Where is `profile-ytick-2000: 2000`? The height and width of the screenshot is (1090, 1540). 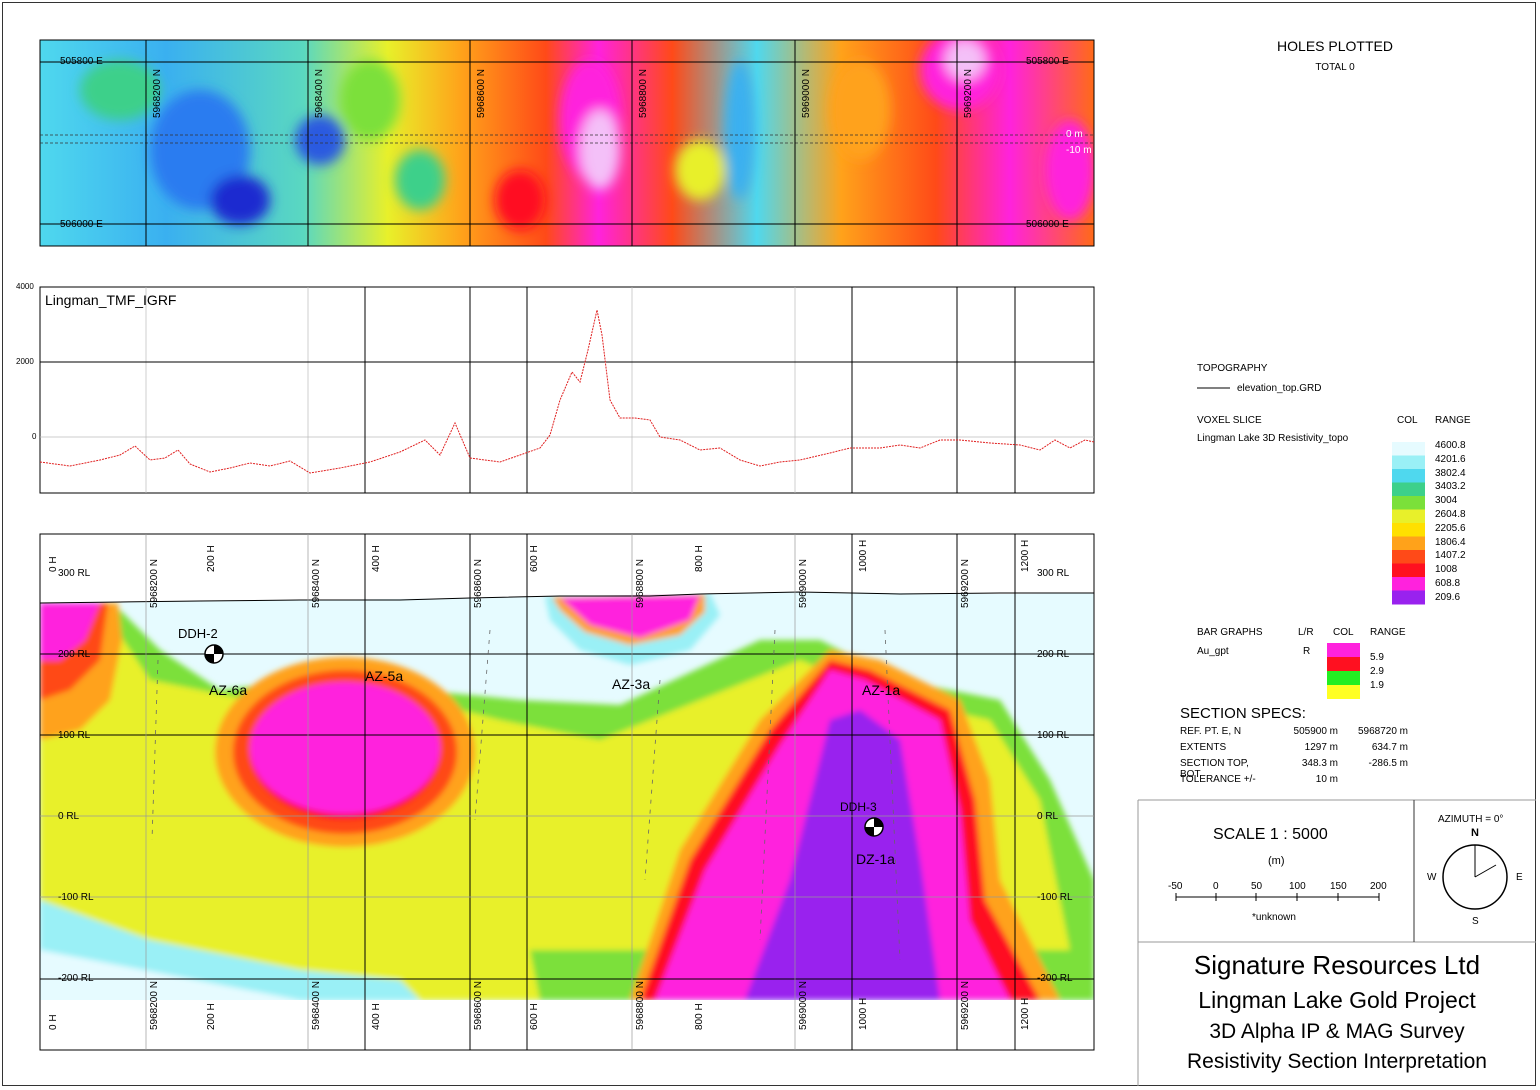 profile-ytick-2000: 2000 is located at coordinates (25, 361).